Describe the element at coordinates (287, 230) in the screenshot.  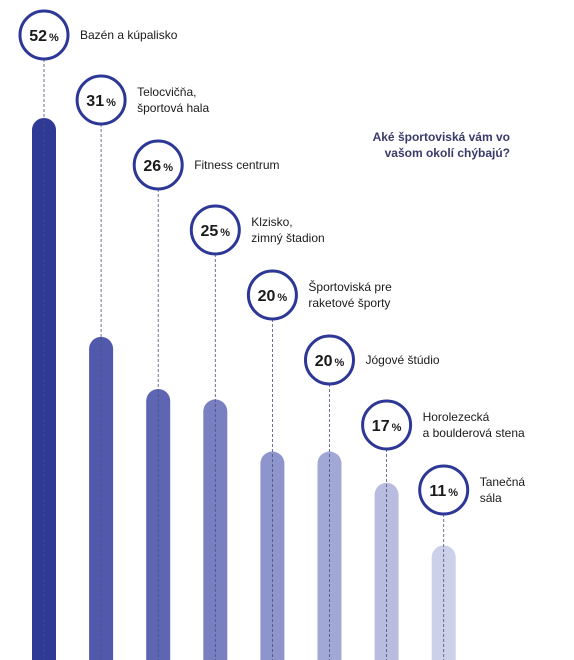
I see `category-label-4: Klzisko, zimný štadion` at that location.